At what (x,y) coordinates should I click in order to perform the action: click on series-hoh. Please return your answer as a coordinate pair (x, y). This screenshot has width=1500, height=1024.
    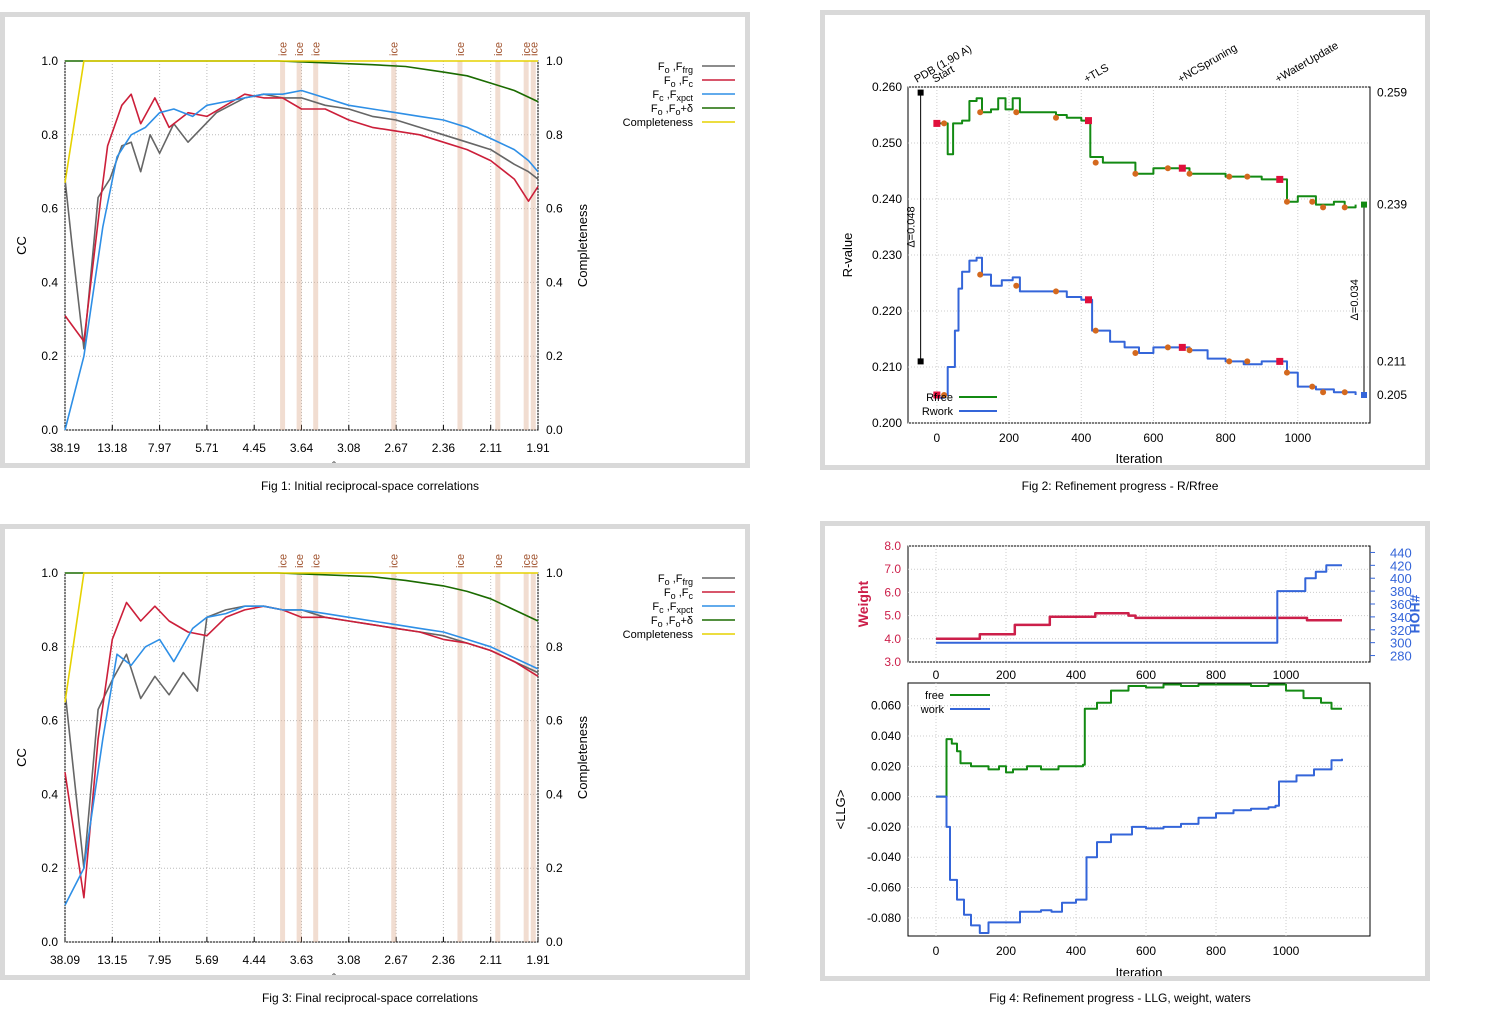
    Looking at the image, I should click on (1139, 604).